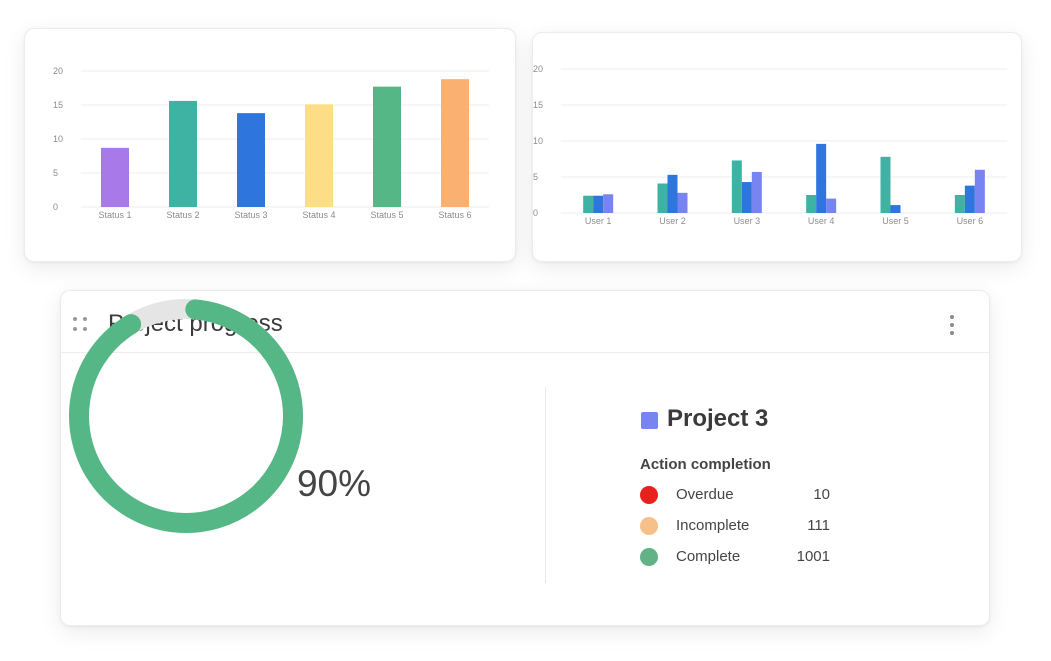  What do you see at coordinates (705, 494) in the screenshot?
I see `legend-label: Overdue` at bounding box center [705, 494].